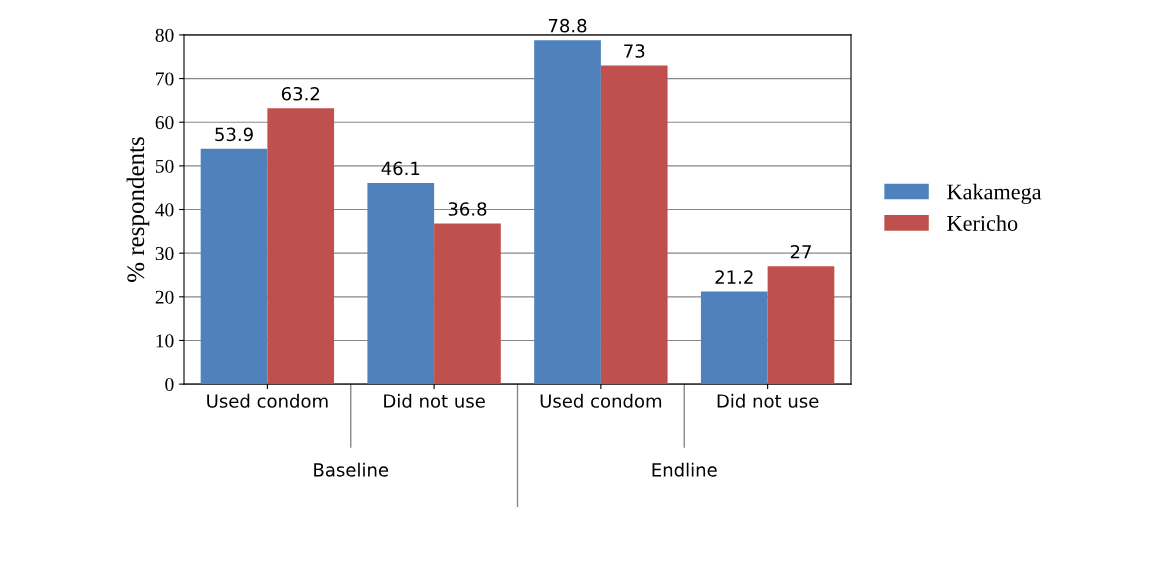 The image size is (1150, 582). I want to click on text: Endline, so click(684, 469).